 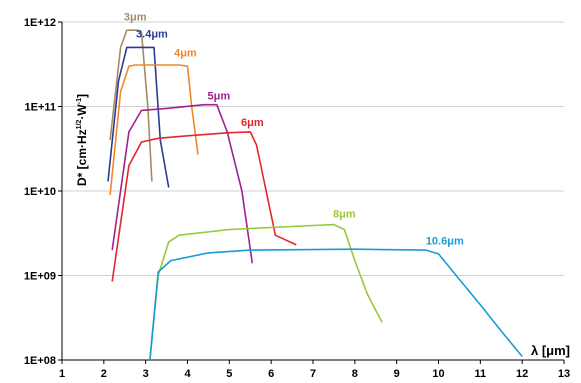 I want to click on x-tick-label: 3, so click(x=146, y=374).